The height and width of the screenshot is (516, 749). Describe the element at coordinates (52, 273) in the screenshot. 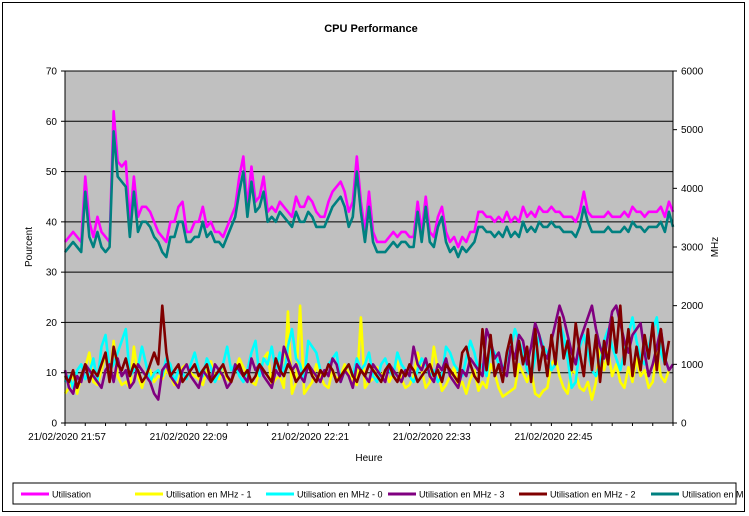

I see `y-tick-label: 30` at that location.